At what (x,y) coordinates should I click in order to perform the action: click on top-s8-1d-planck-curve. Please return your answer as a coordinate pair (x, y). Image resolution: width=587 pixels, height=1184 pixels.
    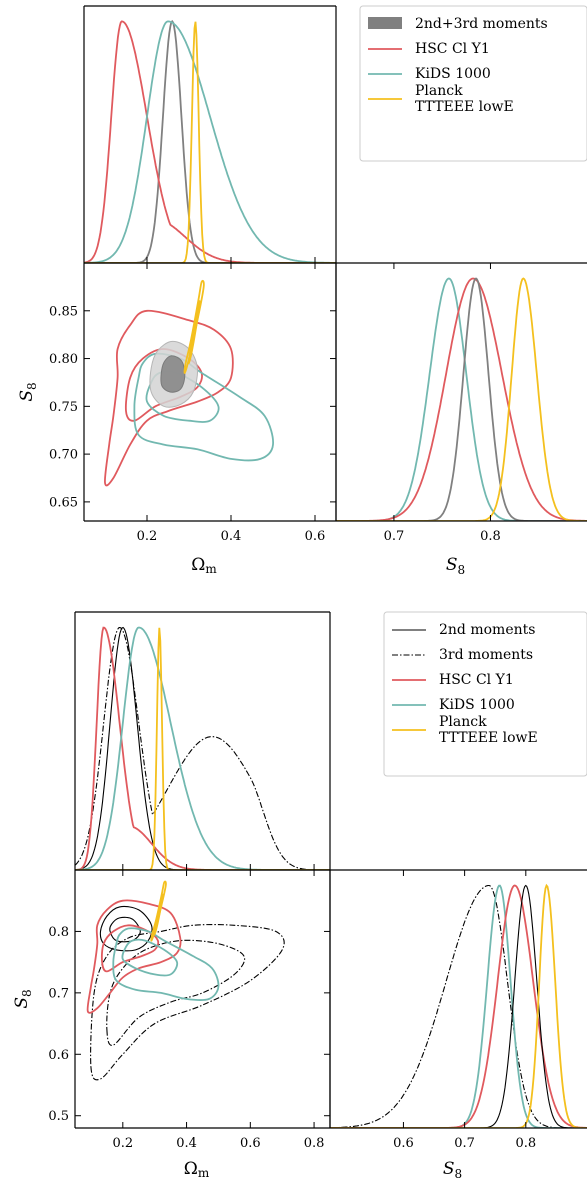
    Looking at the image, I should click on (461, 399).